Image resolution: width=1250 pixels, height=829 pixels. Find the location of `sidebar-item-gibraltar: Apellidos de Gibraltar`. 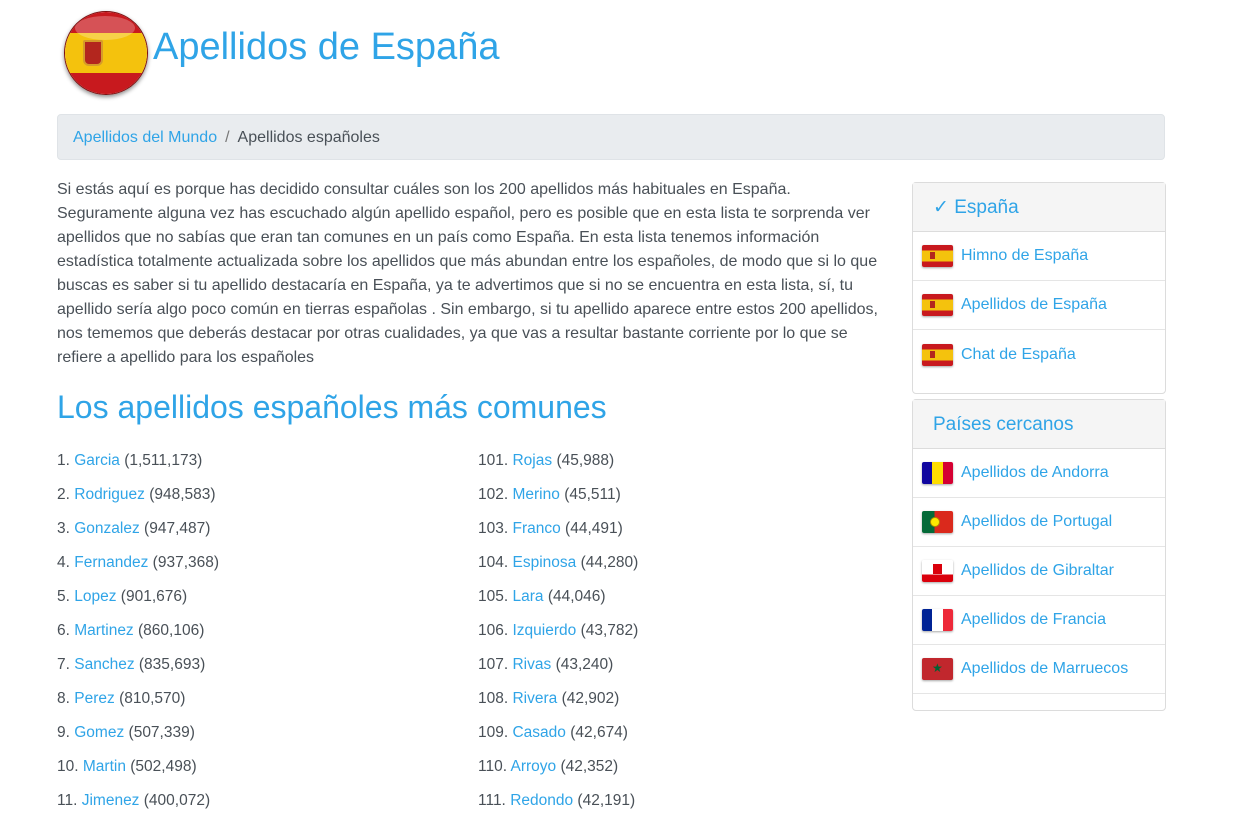

sidebar-item-gibraltar: Apellidos de Gibraltar is located at coordinates (1039, 571).